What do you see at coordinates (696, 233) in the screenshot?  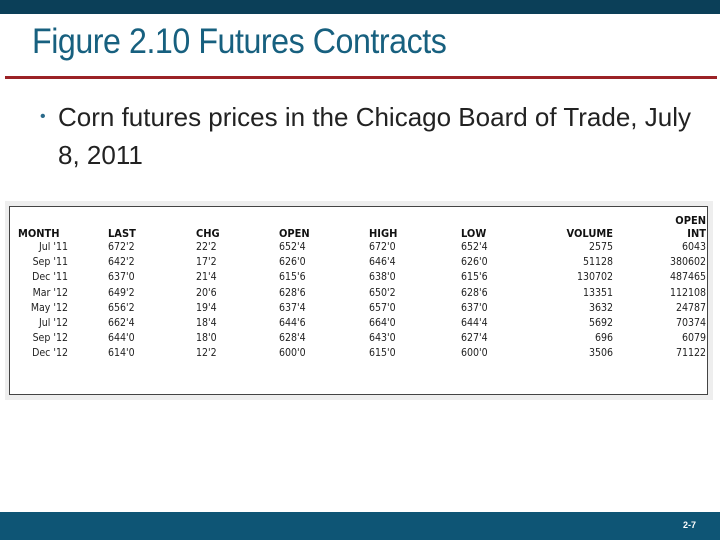 I see `header-open-int-line2: INT` at bounding box center [696, 233].